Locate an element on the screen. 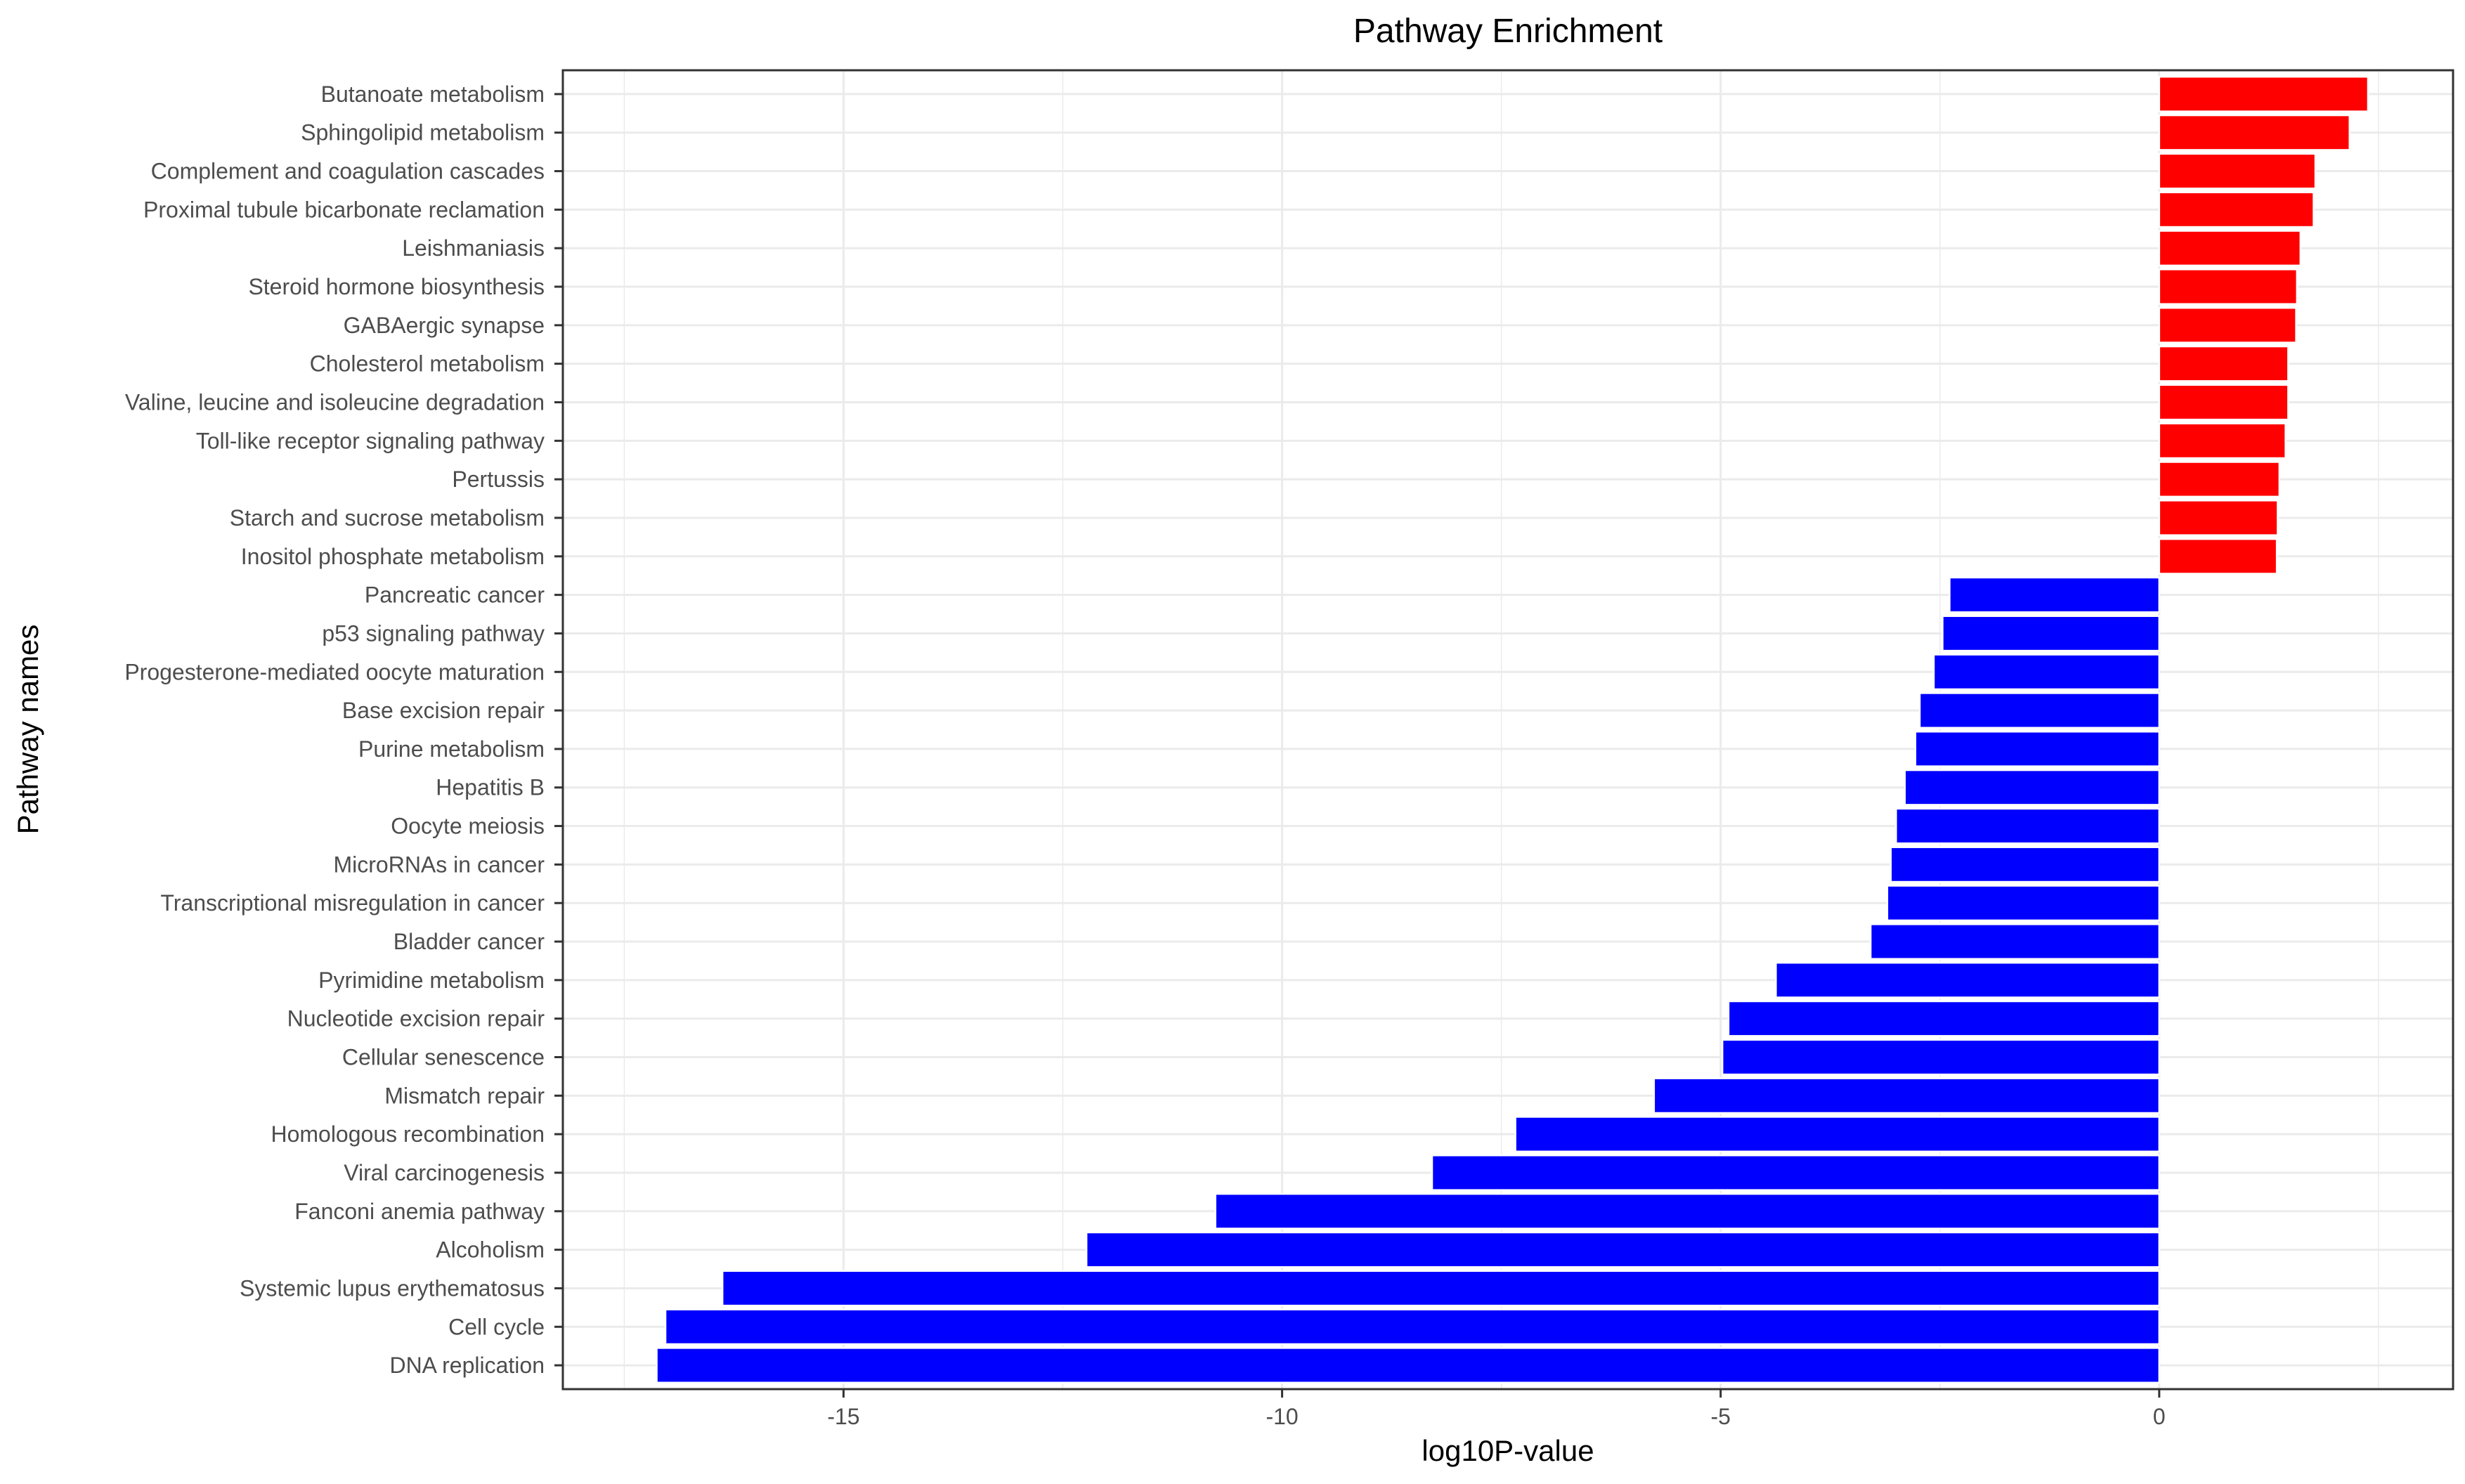  category-label: Base excision repair is located at coordinates (443, 710).